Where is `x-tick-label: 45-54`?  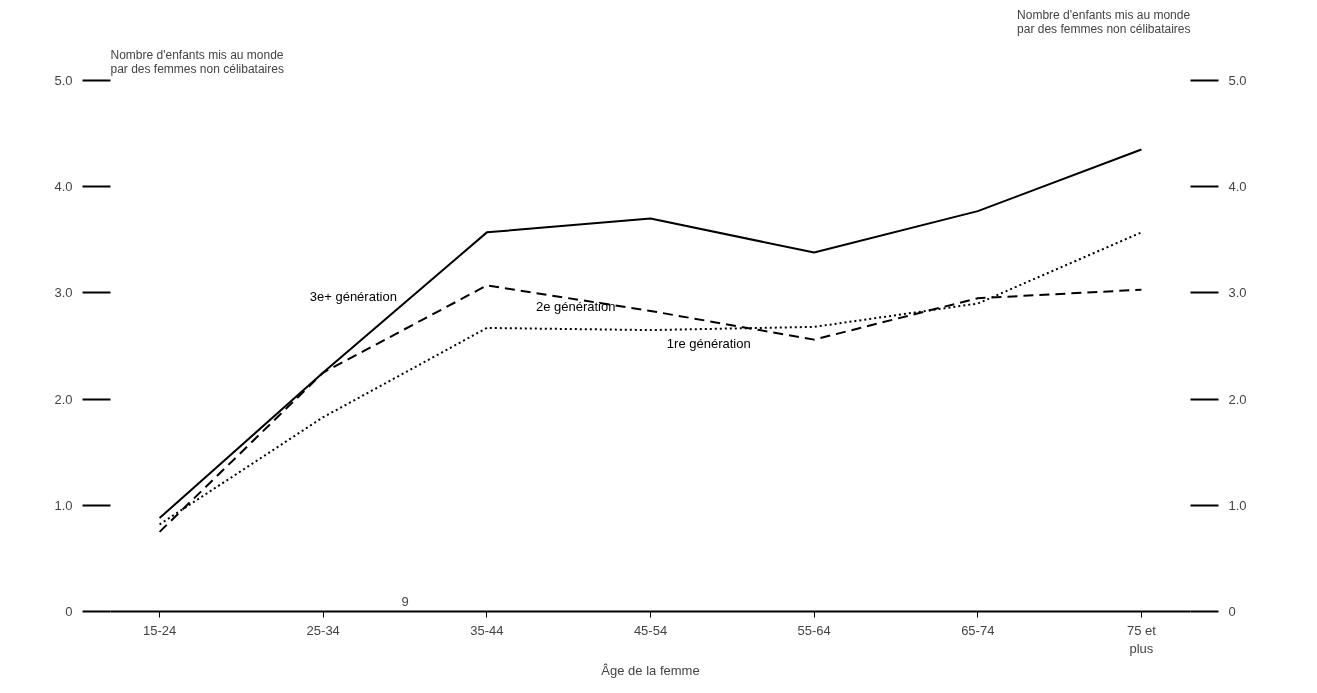
x-tick-label: 45-54 is located at coordinates (650, 630).